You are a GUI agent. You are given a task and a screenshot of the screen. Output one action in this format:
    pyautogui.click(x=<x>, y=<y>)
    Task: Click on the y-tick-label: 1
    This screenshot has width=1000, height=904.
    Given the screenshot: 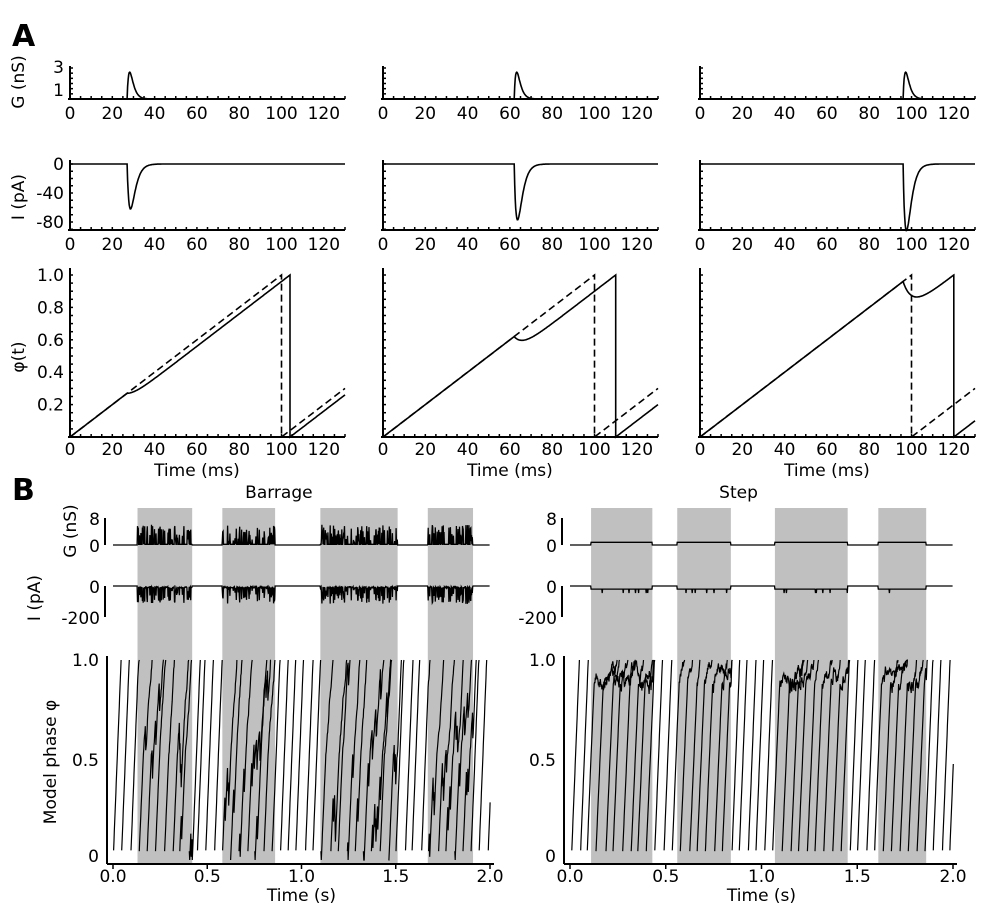 What is the action you would take?
    pyautogui.click(x=58, y=91)
    